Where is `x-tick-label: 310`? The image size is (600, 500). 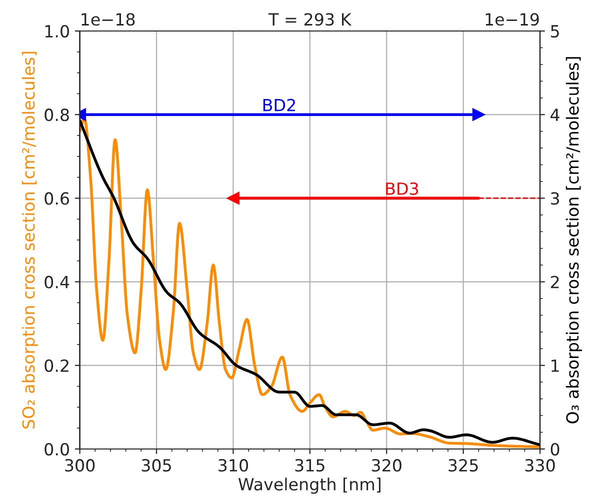 x-tick-label: 310 is located at coordinates (233, 465).